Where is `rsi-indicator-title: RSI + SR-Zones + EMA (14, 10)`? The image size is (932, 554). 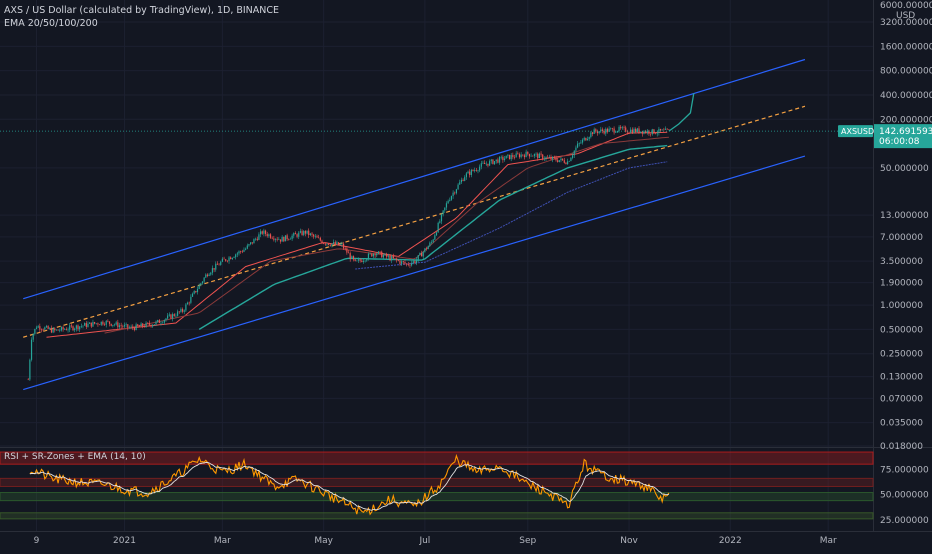
rsi-indicator-title: RSI + SR-Zones + EMA (14, 10) is located at coordinates (75, 457).